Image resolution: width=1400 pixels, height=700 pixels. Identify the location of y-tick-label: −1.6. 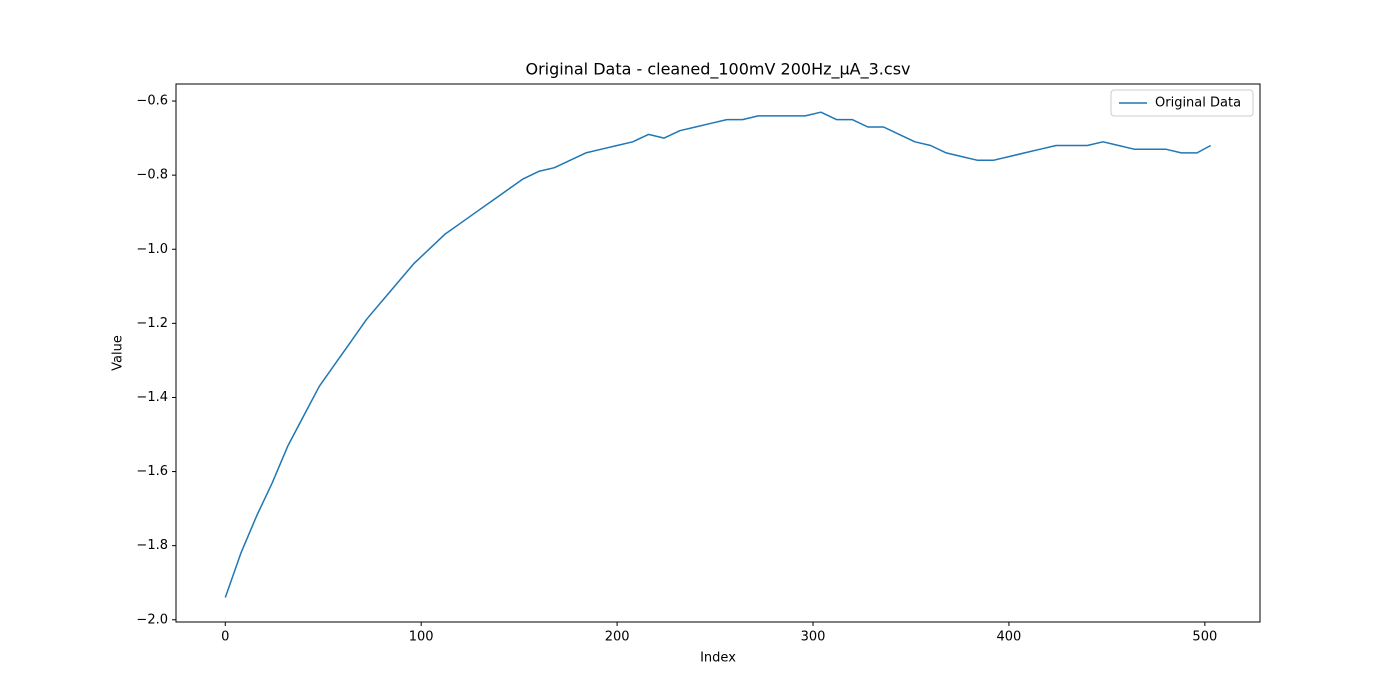
(152, 471).